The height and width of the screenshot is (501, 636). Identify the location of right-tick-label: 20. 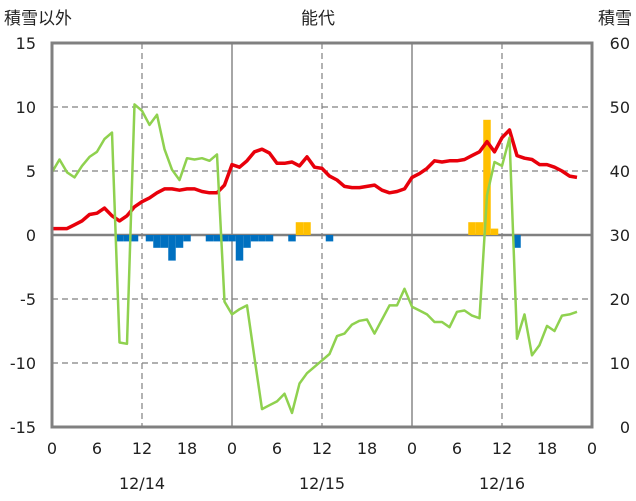
(620, 299).